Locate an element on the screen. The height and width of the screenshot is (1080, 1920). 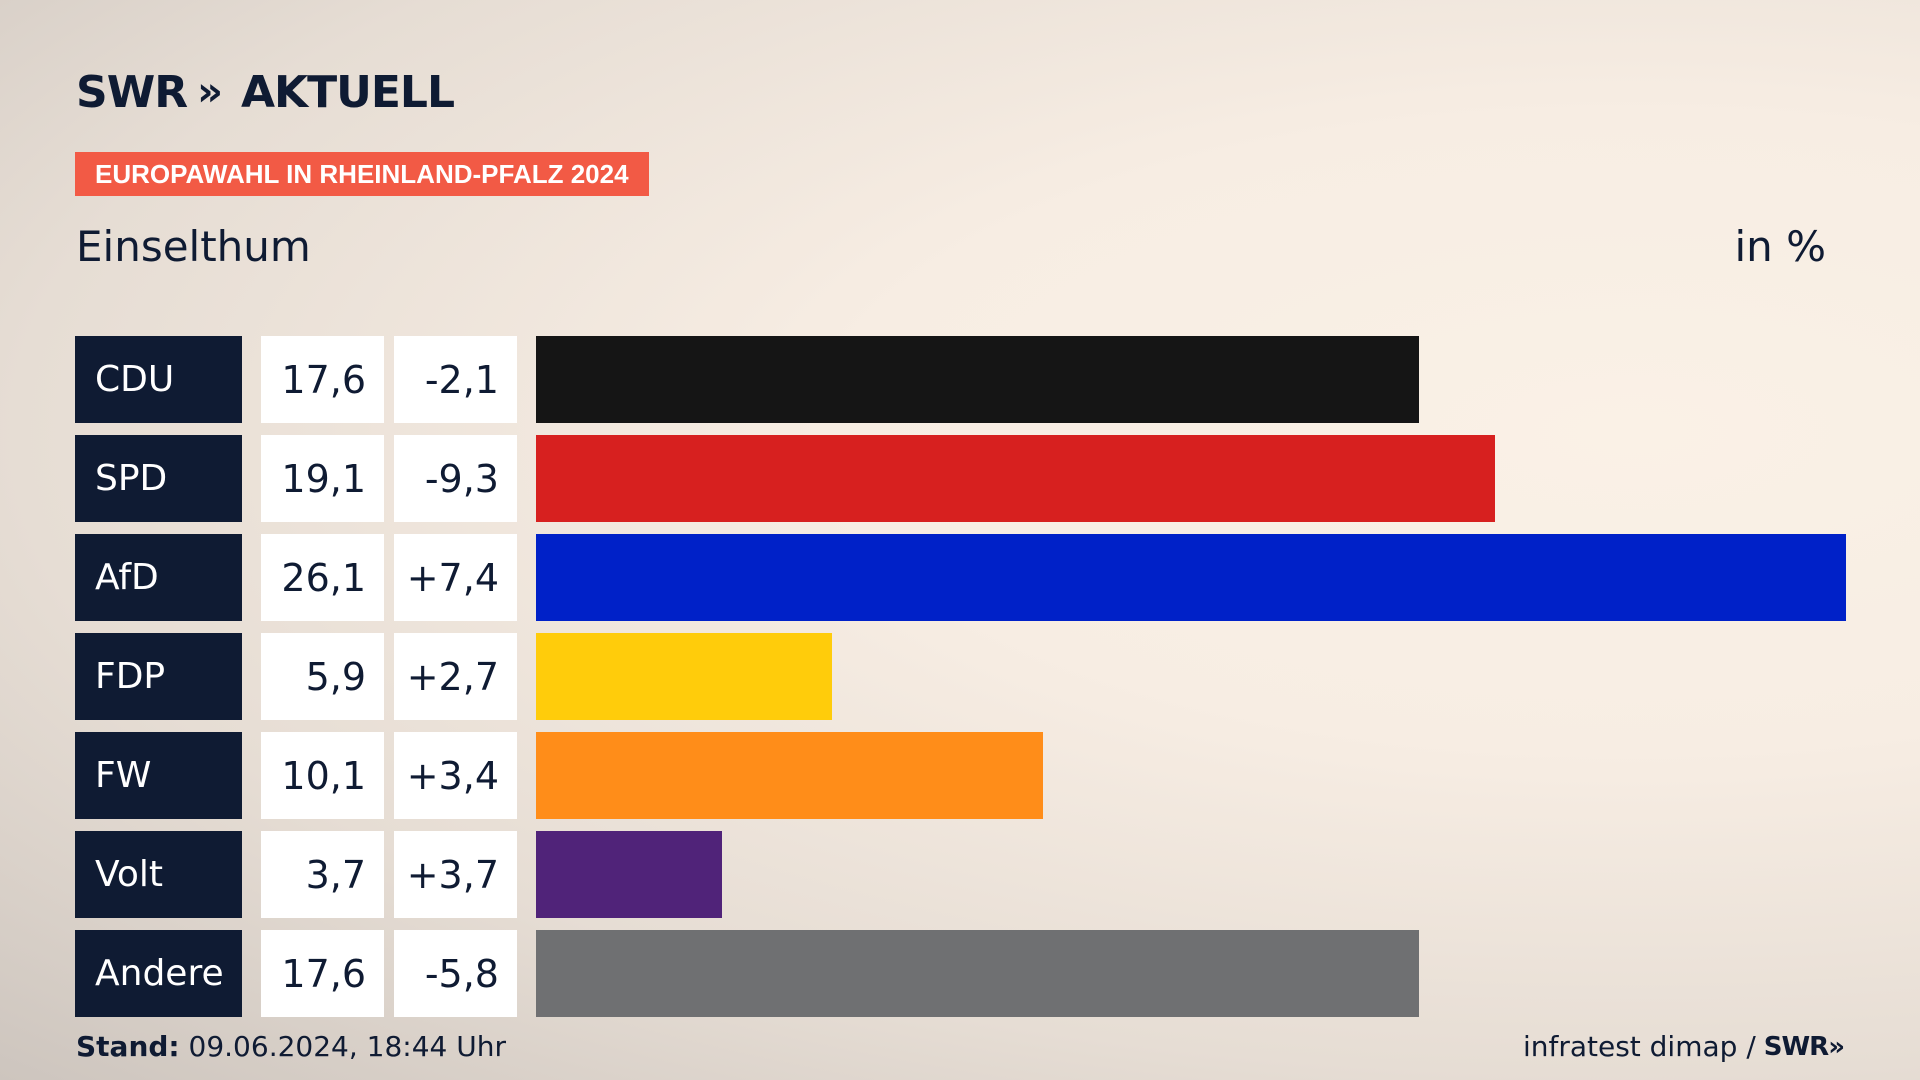
diff-label: +7,4 is located at coordinates (455, 577).